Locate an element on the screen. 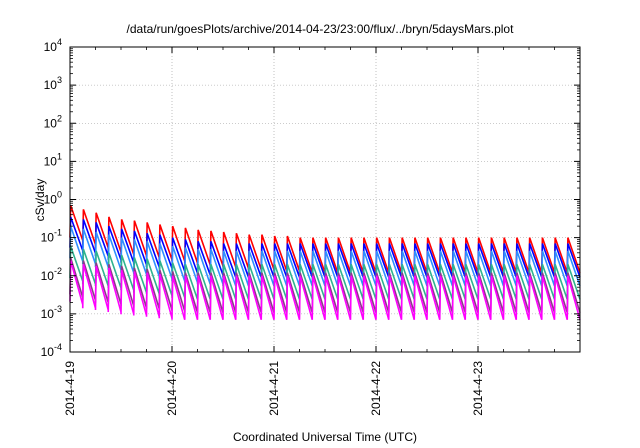  y-tick-label: 10⁻¹ is located at coordinates (51, 236).